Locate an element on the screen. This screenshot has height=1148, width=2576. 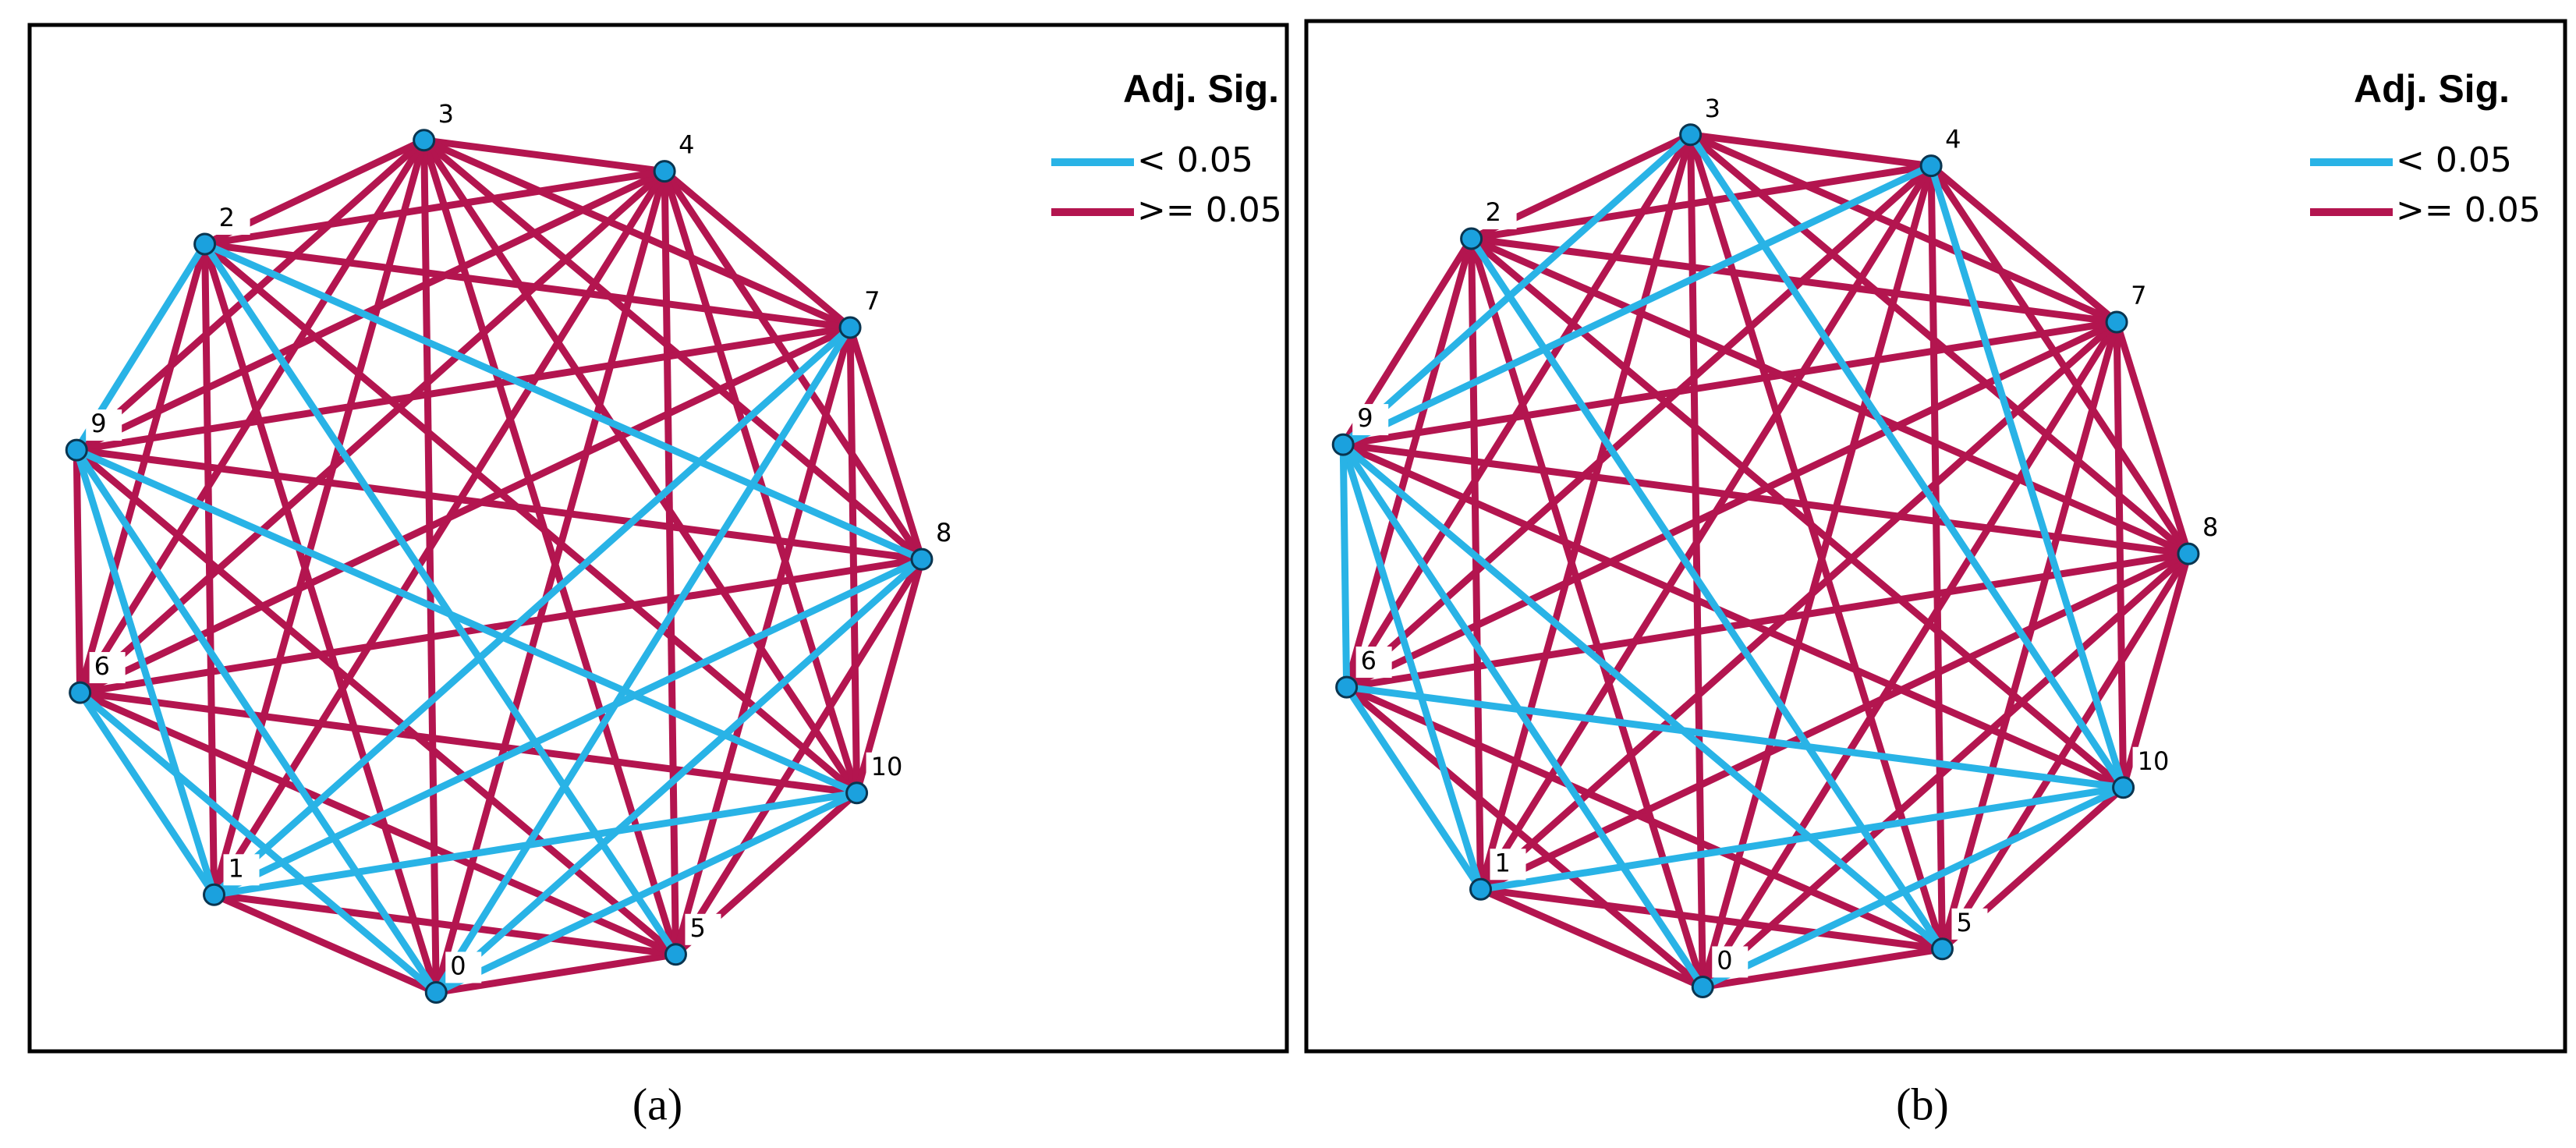
node-label: 1 is located at coordinates (236, 868).